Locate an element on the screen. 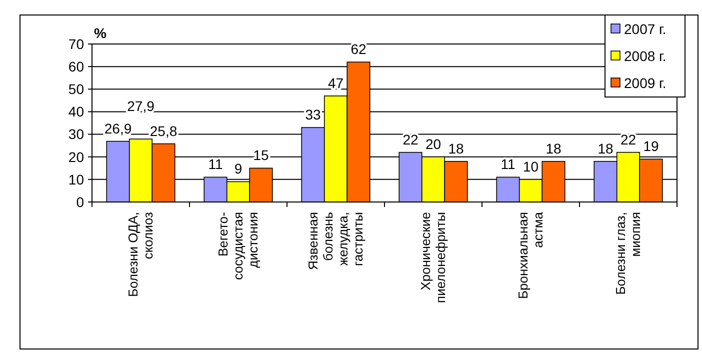 Image resolution: width=702 pixels, height=364 pixels. x-tick-label: Болезни глаз, миопия is located at coordinates (627, 253).